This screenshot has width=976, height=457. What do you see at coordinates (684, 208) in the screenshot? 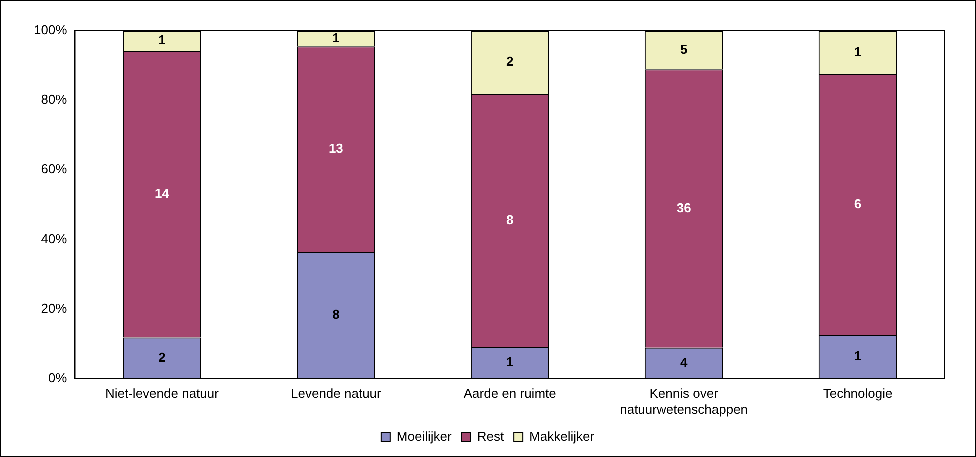
I see `annotation: 36` at bounding box center [684, 208].